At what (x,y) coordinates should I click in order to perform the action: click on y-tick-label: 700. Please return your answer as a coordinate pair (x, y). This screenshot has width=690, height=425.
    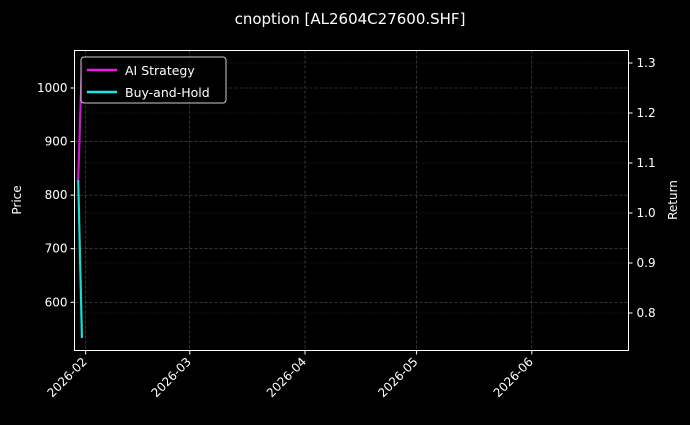
    Looking at the image, I should click on (56, 249).